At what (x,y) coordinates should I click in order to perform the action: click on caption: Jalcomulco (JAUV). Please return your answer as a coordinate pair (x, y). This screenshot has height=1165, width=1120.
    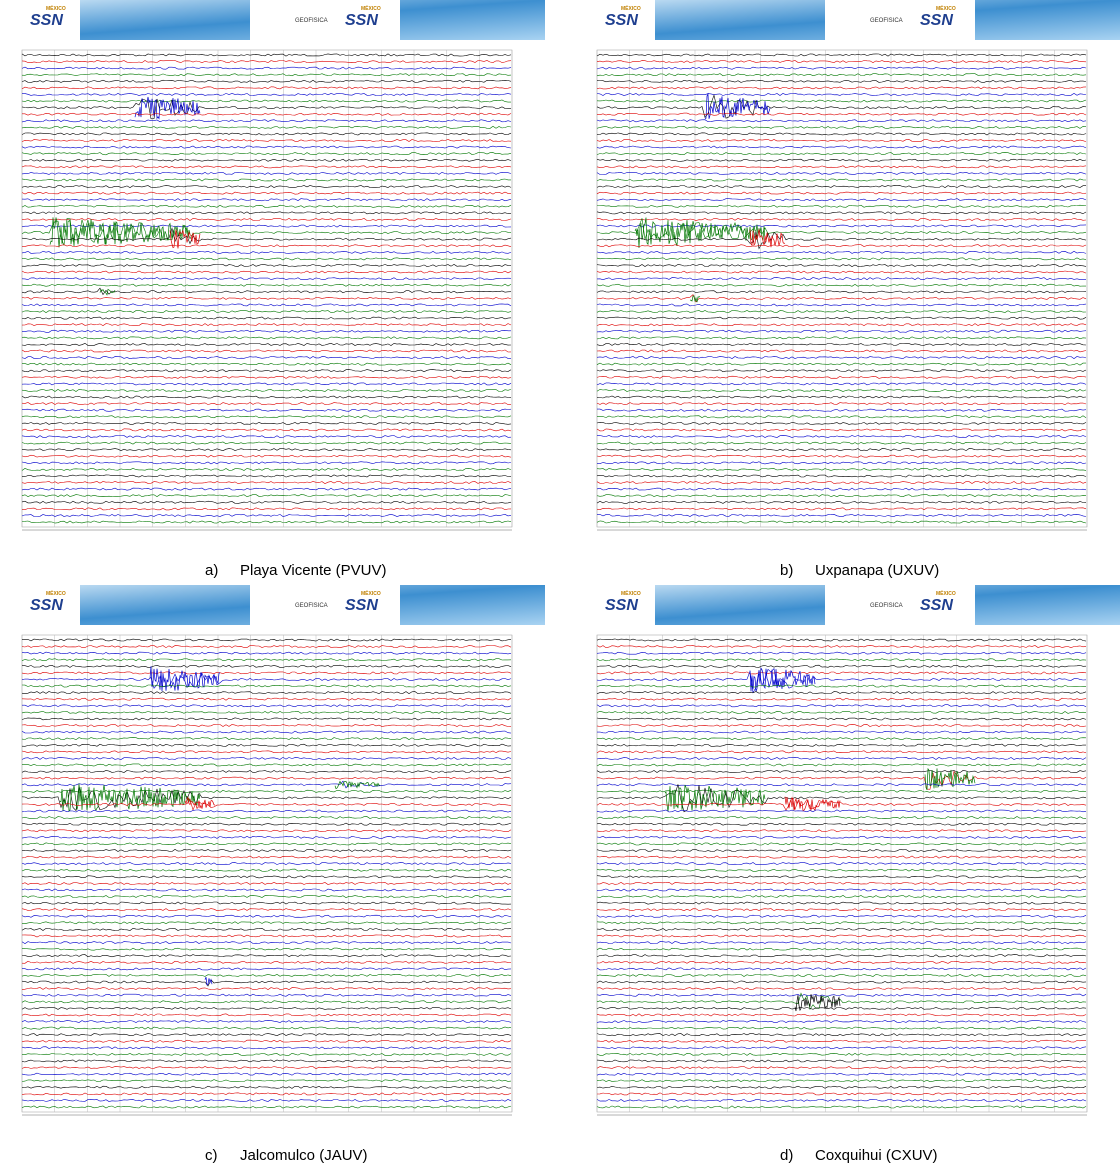
    Looking at the image, I should click on (304, 1155).